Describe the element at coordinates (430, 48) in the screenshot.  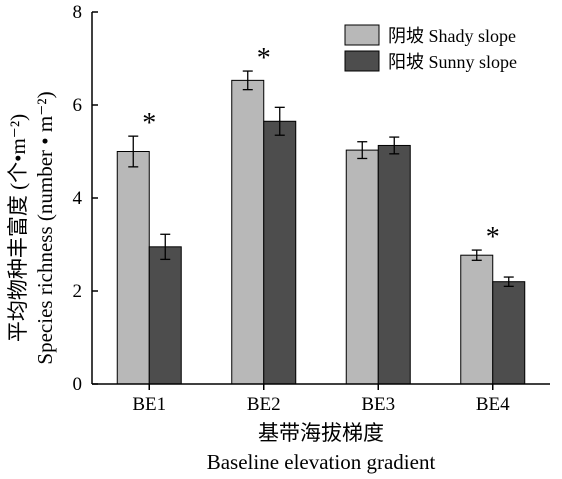
I see `legend: 阴坡 Shady slope 阳坡 Sunny slope` at that location.